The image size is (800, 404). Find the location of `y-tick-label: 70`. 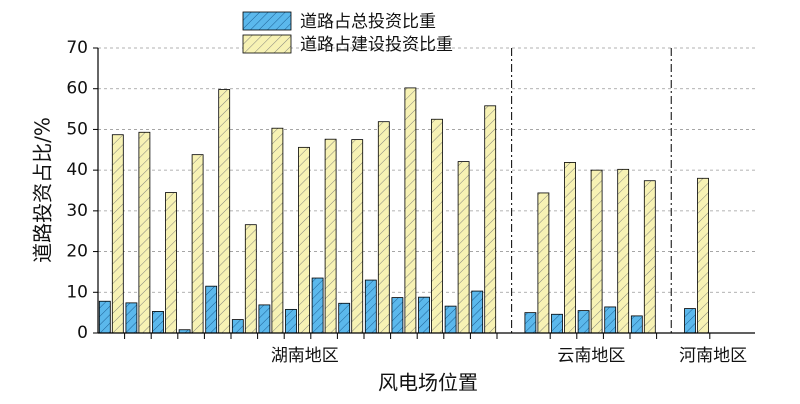

y-tick-label: 70 is located at coordinates (77, 48).